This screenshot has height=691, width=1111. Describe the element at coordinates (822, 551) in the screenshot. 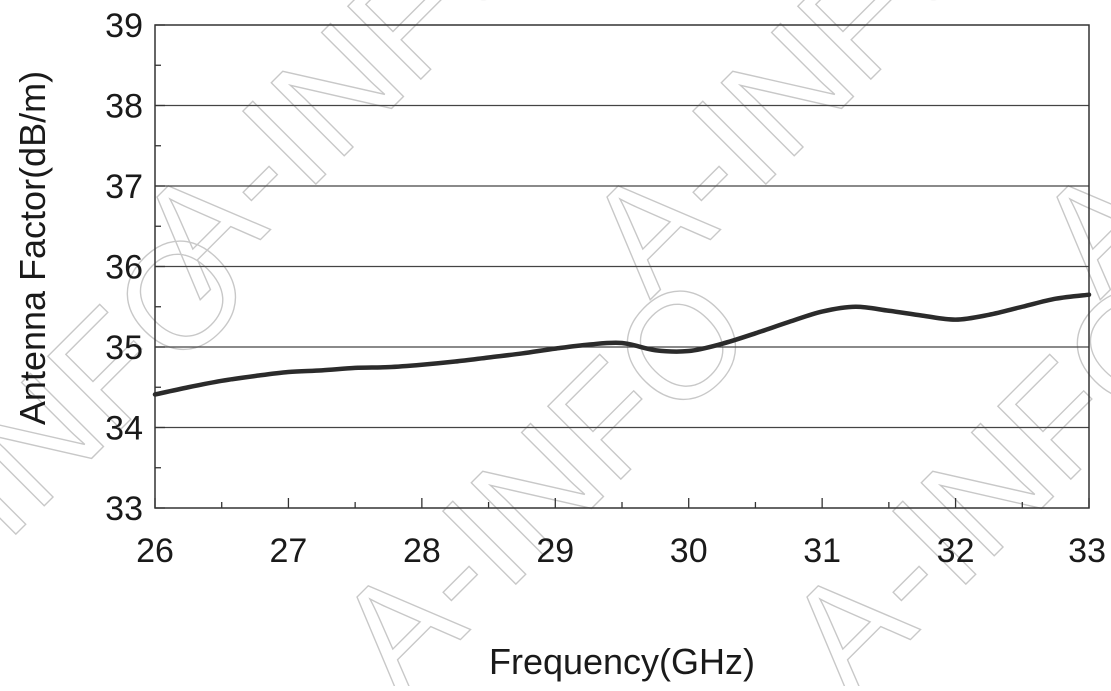

I see `x-tick-label: 31` at that location.